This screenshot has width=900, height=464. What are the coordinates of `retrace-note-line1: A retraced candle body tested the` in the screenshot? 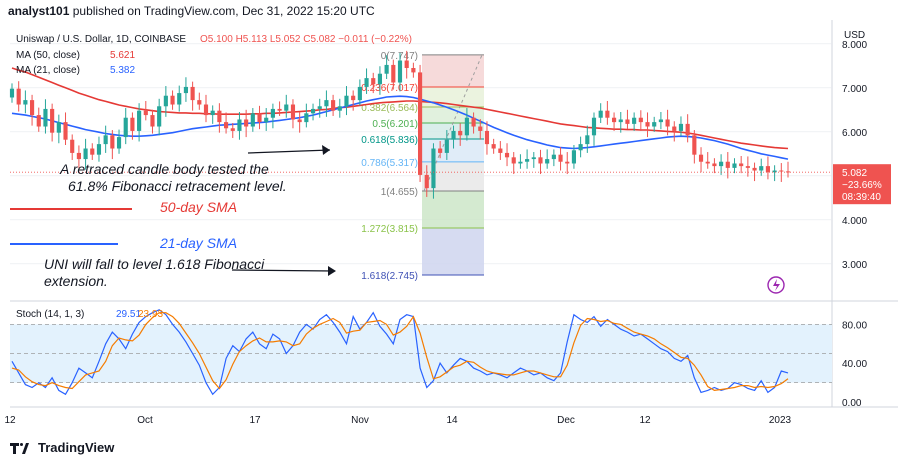 It's located at (164, 169).